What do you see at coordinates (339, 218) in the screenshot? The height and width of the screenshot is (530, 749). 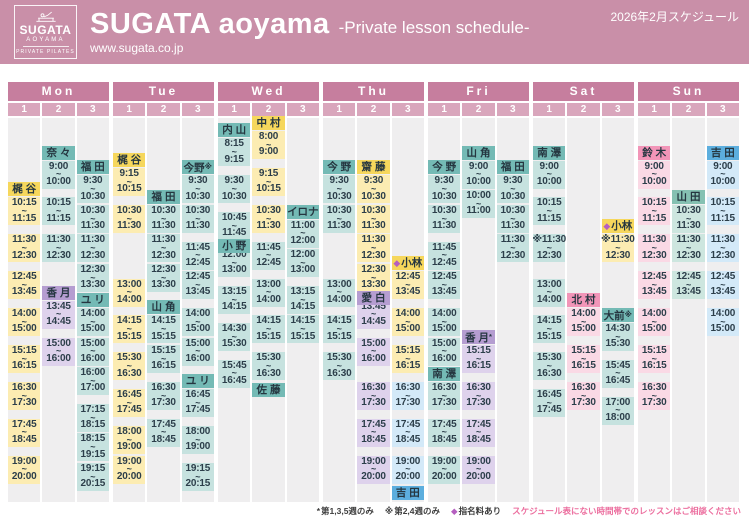 I see `lesson-time-slot: 10:30 ~11:30` at bounding box center [339, 218].